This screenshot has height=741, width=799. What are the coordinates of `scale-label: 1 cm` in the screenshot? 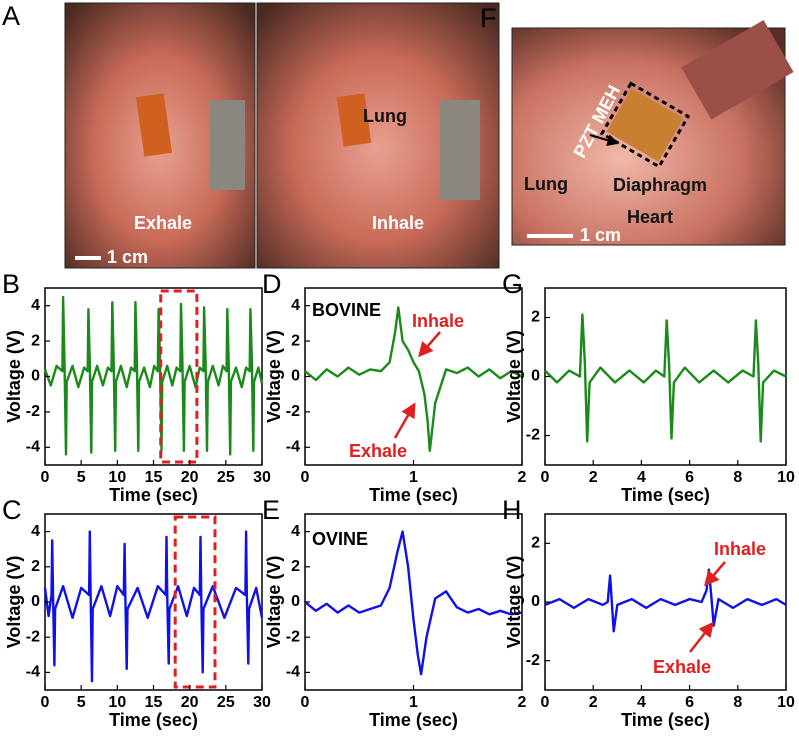 It's located at (127, 257).